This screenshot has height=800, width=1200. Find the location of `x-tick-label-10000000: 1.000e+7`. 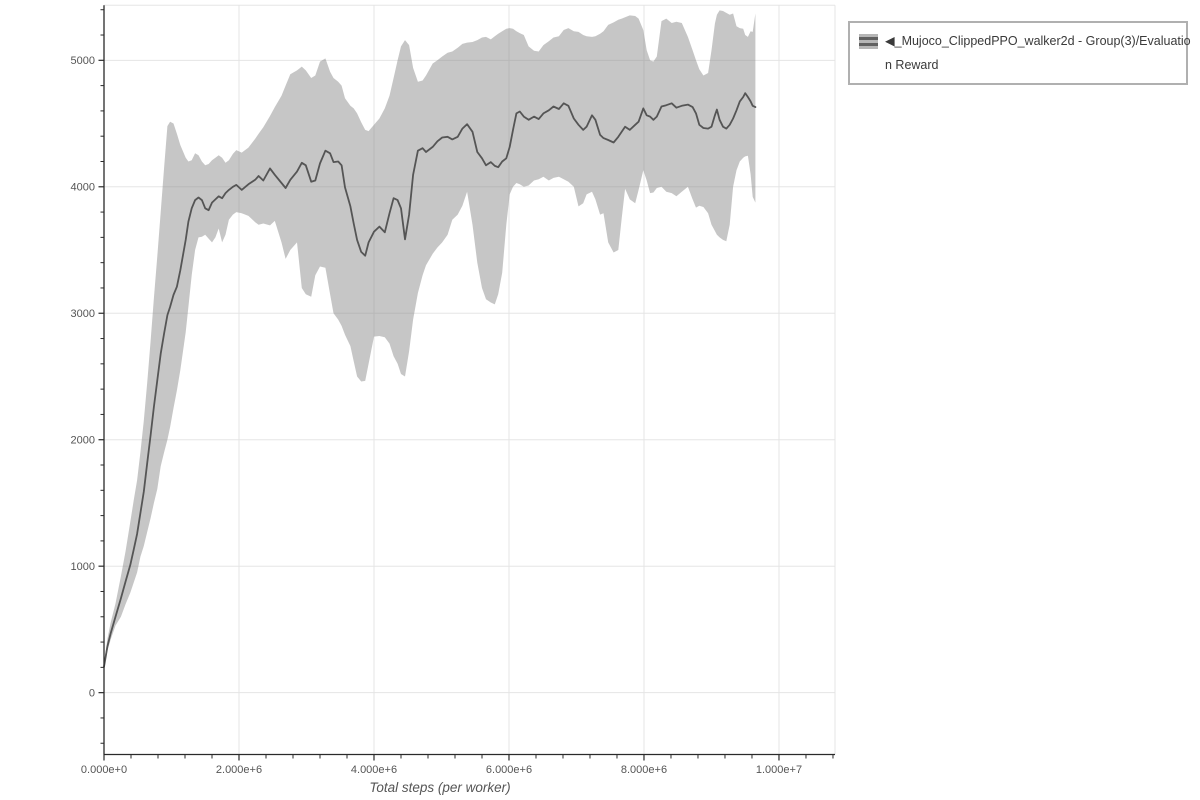

x-tick-label-10000000: 1.000e+7 is located at coordinates (779, 770).